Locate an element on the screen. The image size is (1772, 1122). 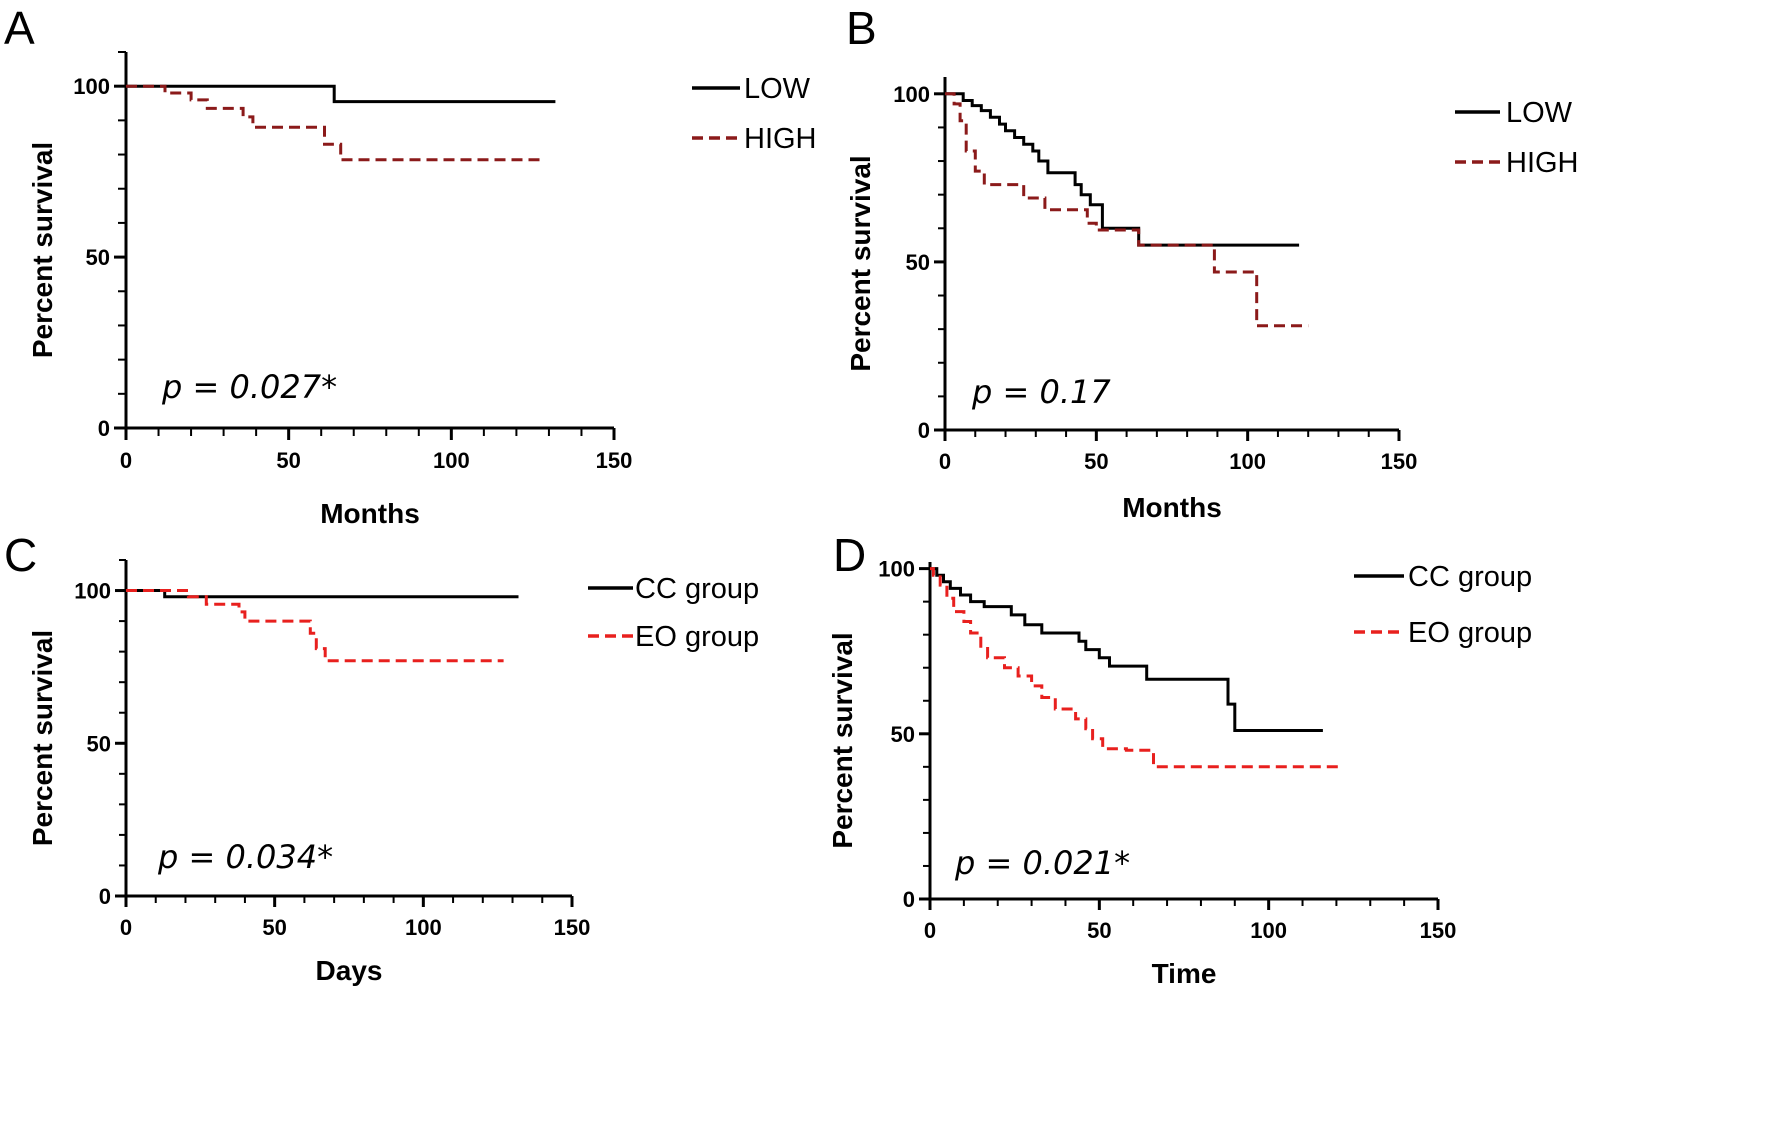
x-axis-title: Time is located at coordinates (1184, 973).